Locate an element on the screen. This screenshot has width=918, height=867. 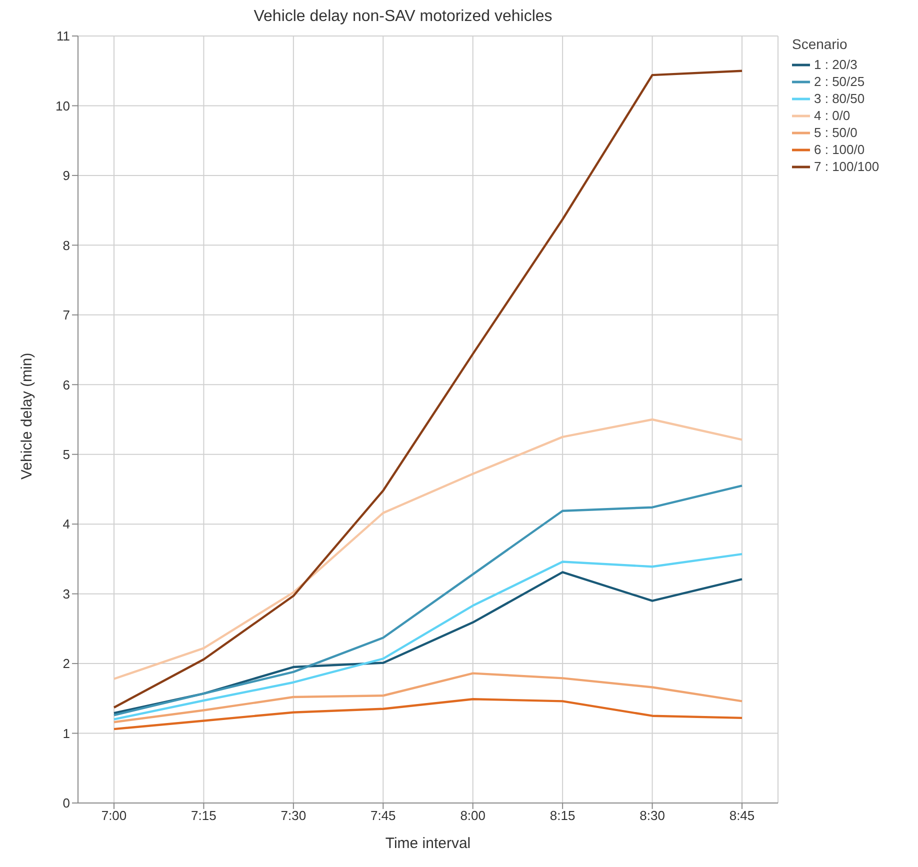
y-tick-label: 8 is located at coordinates (66, 245).